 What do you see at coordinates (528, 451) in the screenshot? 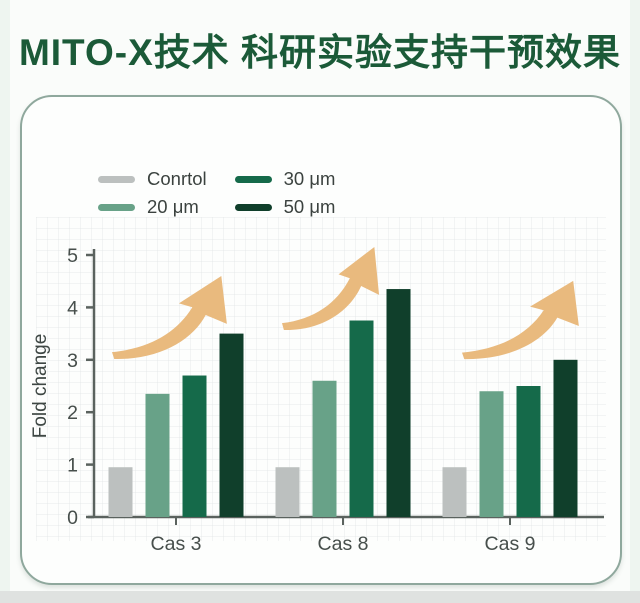
I see `bar-30μm-Cas9` at bounding box center [528, 451].